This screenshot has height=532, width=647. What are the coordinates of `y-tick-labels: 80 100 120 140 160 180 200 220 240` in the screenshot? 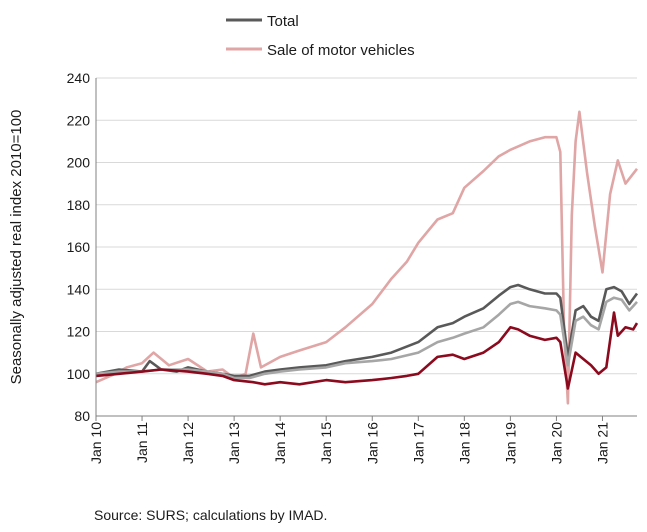 It's located at (79, 247).